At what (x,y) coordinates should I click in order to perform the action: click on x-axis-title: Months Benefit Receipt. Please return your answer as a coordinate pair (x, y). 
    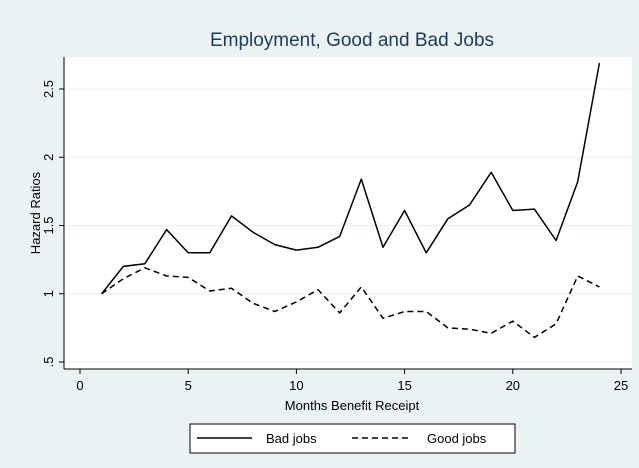
    Looking at the image, I should click on (352, 405).